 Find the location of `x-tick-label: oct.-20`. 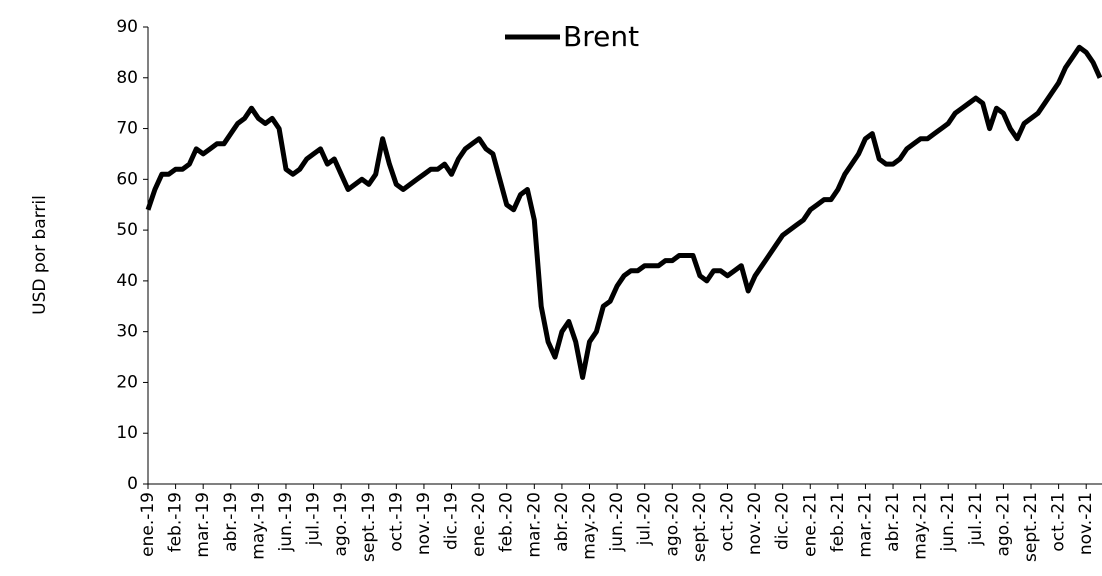

x-tick-label: oct.-20 is located at coordinates (727, 522).